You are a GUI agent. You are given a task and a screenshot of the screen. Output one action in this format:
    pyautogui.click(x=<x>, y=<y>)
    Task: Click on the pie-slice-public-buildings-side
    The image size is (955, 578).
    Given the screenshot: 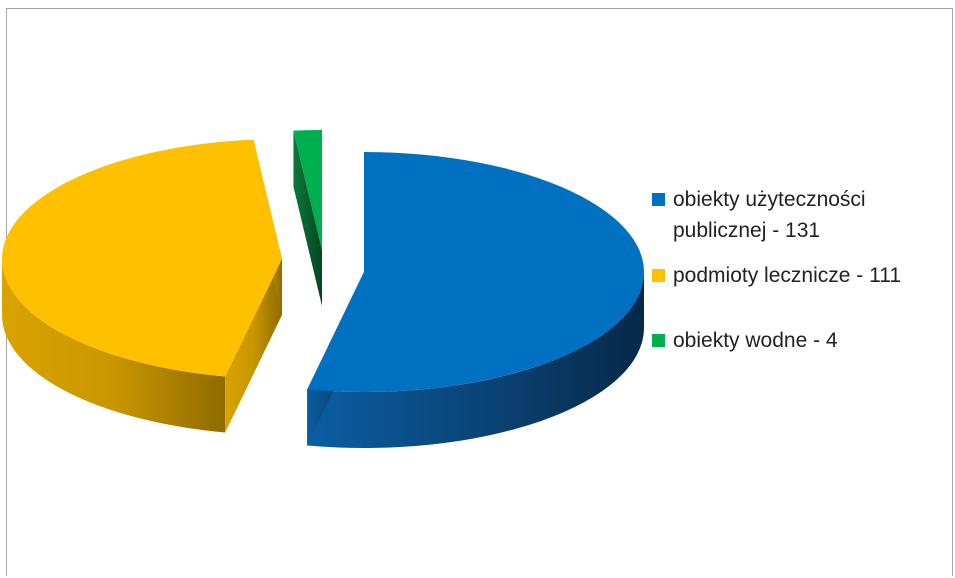 What is the action you would take?
    pyautogui.click(x=475, y=360)
    